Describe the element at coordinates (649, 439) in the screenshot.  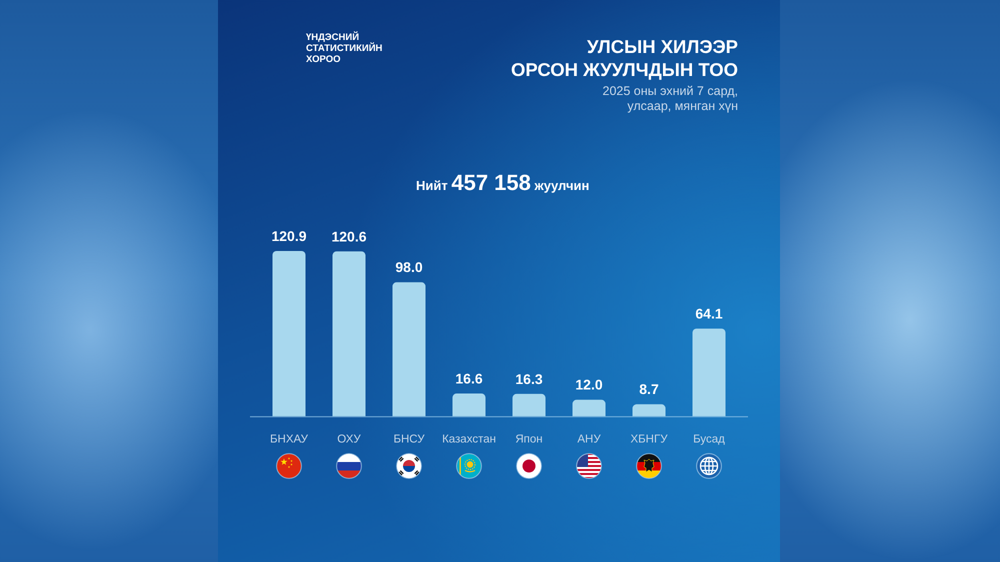
I see `x-tick-label: ХБНГУ` at that location.